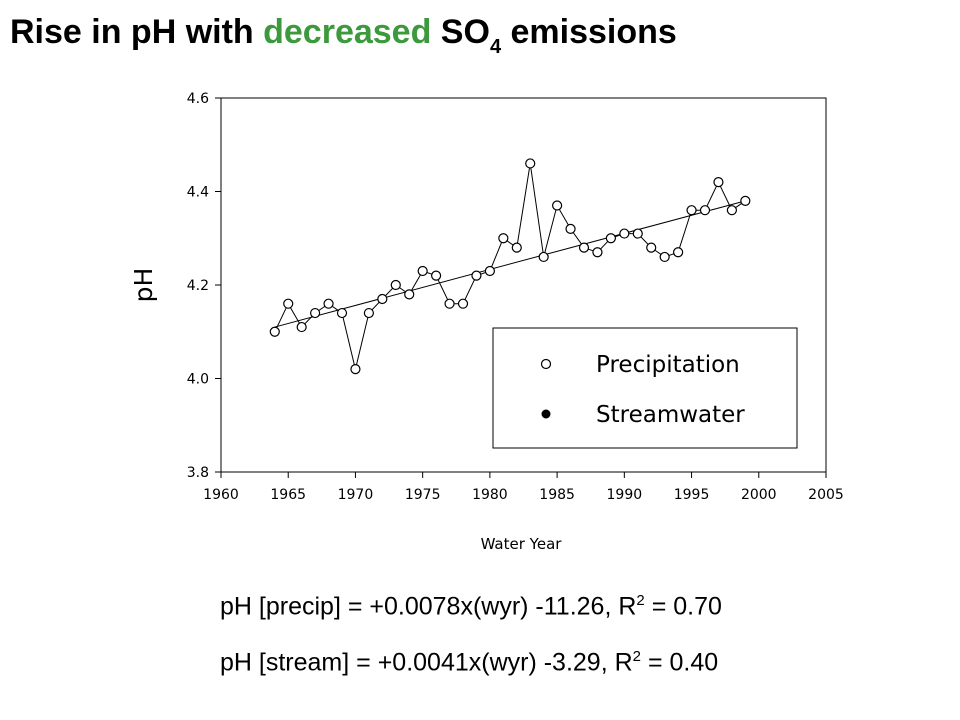 The image size is (960, 720). Describe the element at coordinates (460, 32) in the screenshot. I see `title-text-2: SO` at that location.